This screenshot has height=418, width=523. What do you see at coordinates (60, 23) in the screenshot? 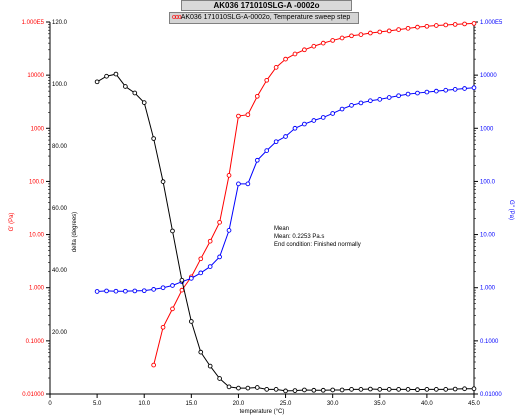
I see `y-mid-tick-label: 120.0` at bounding box center [60, 23].